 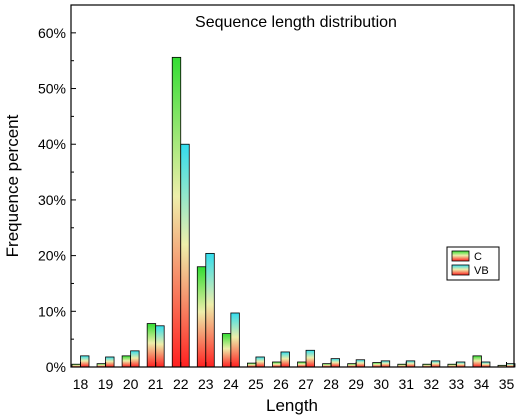 I want to click on x-tick-label: 22, so click(x=181, y=384).